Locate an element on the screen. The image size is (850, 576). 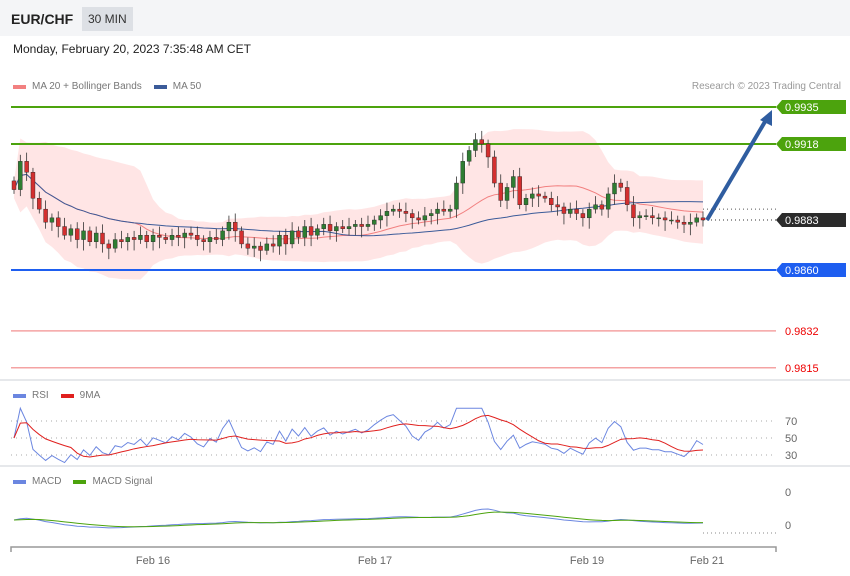
header: EUR/CHF 30 MIN is located at coordinates (425, 18).